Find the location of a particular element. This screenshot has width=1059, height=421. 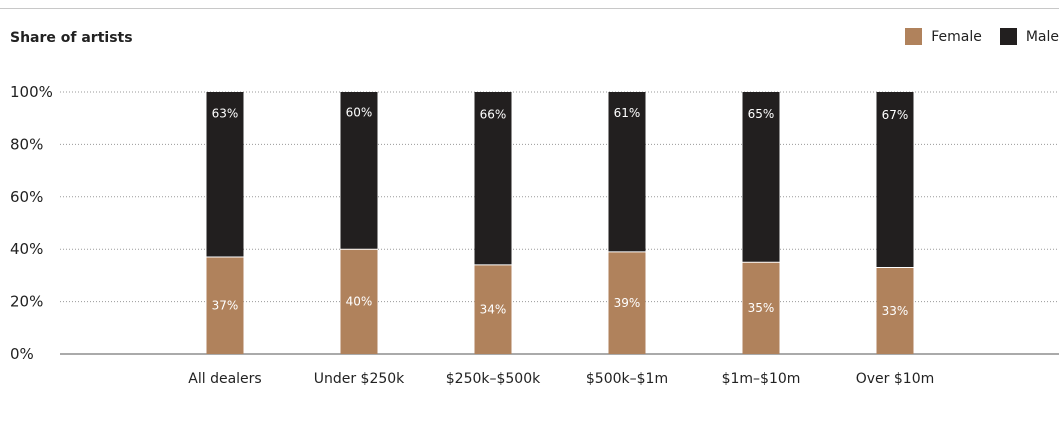

legend-swatch-male is located at coordinates (1008, 36).